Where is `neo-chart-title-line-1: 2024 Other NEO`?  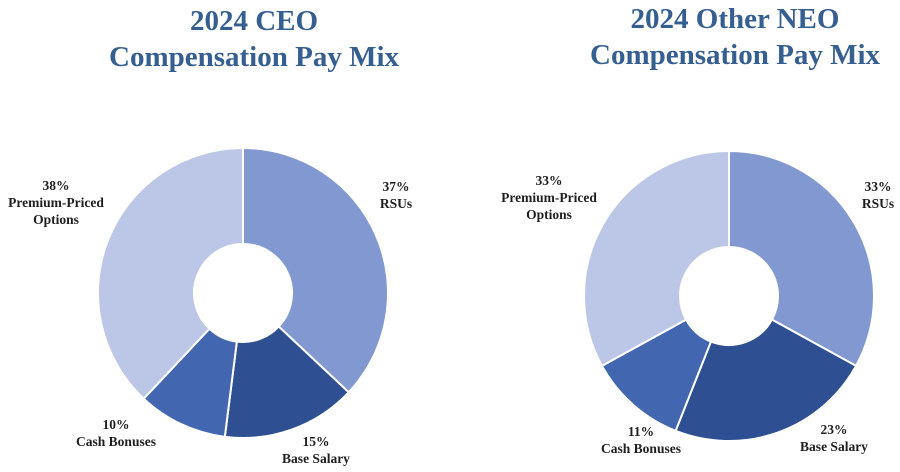
neo-chart-title-line-1: 2024 Other NEO is located at coordinates (735, 19).